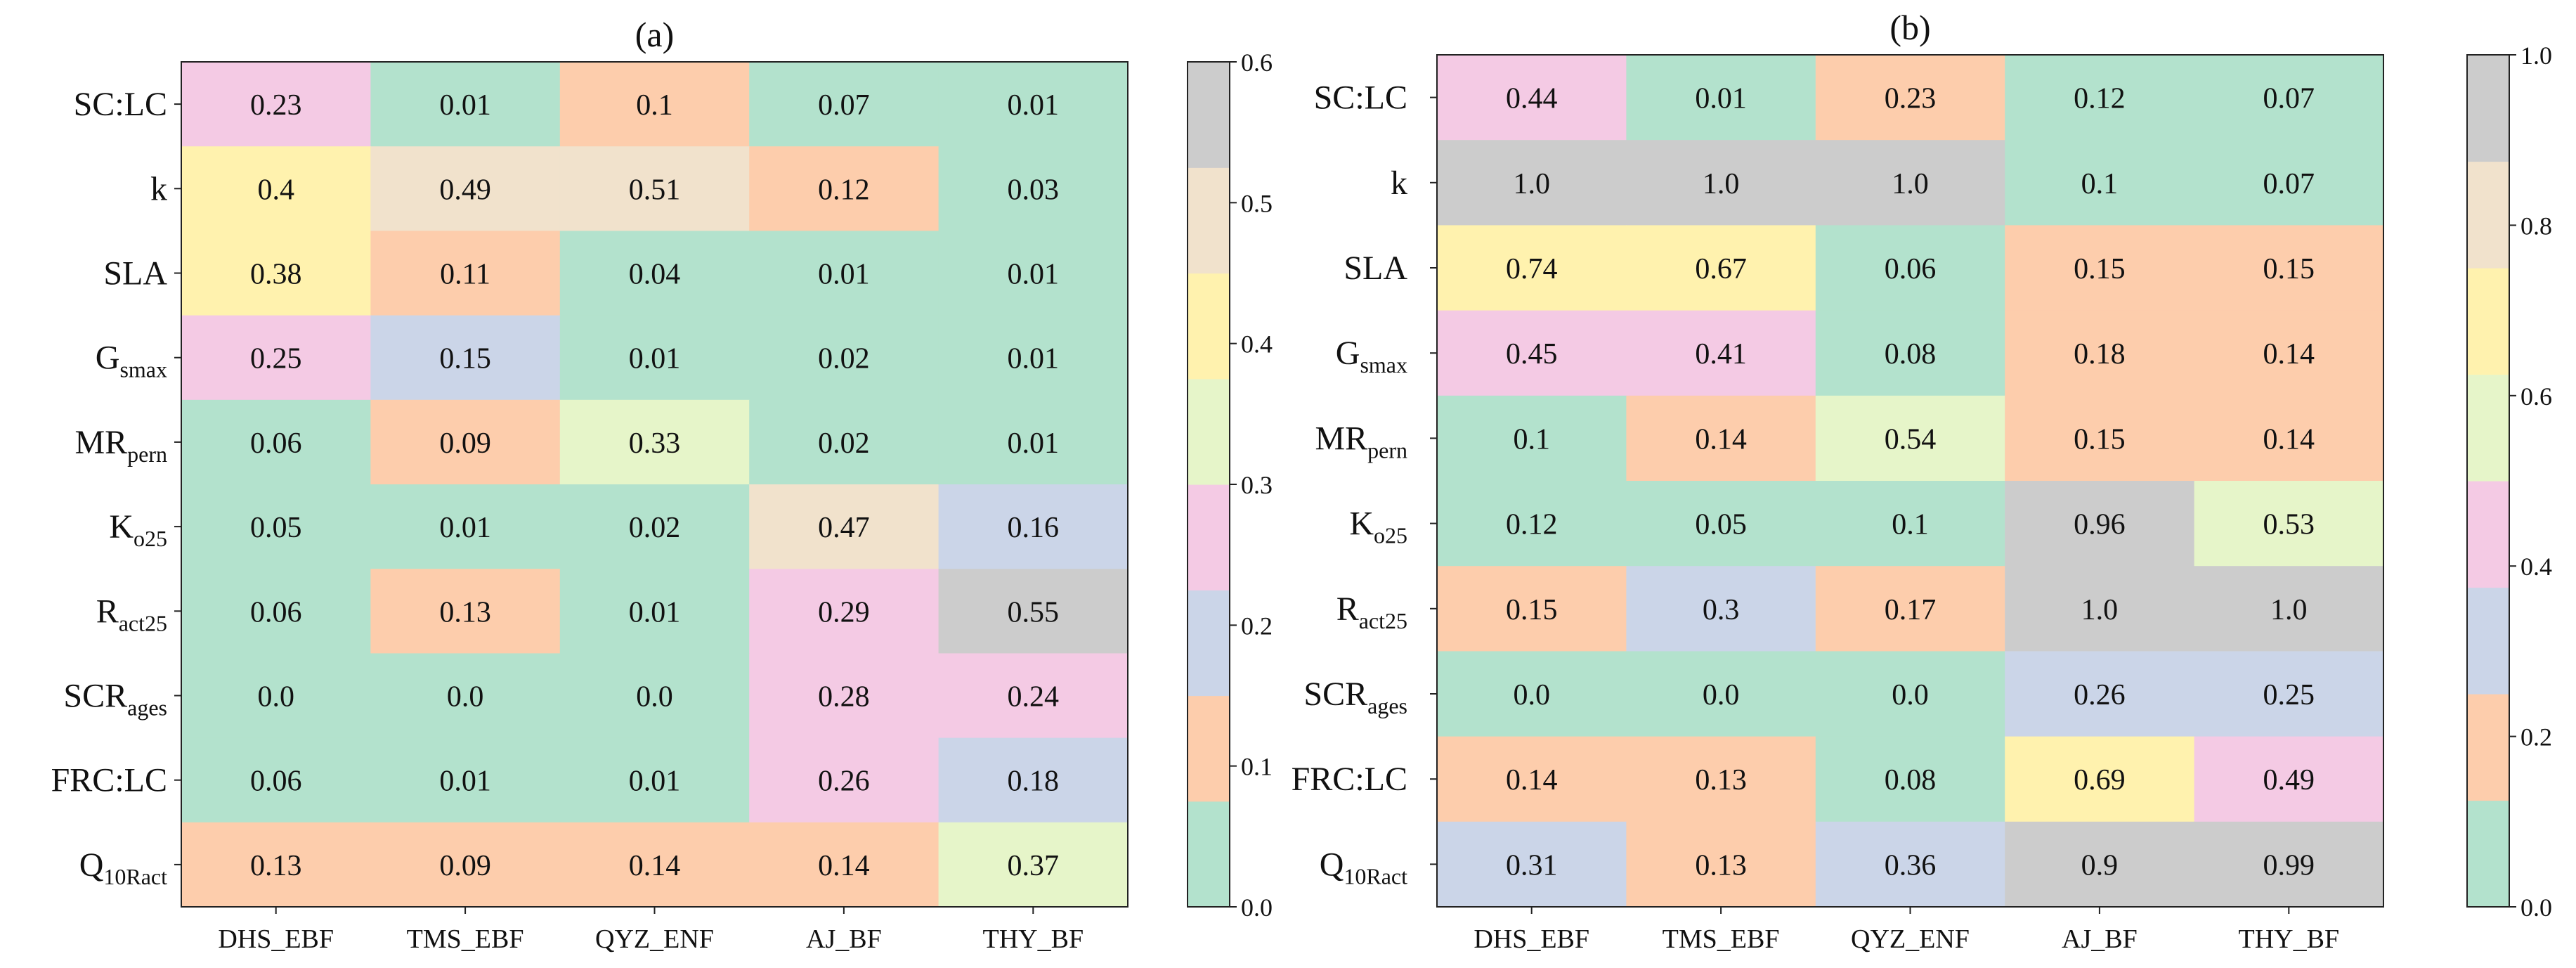 The height and width of the screenshot is (968, 2576). Describe the element at coordinates (1349, 779) in the screenshot. I see `row-label: FRC:LC` at that location.